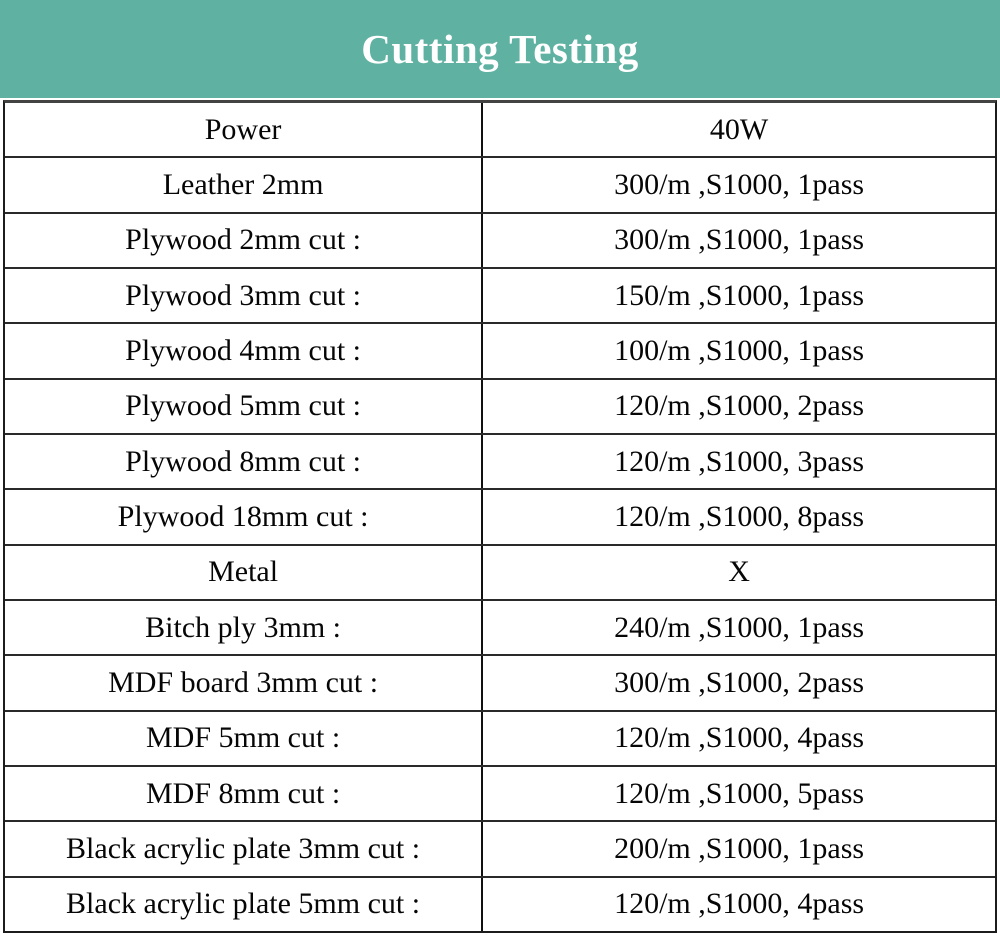 The height and width of the screenshot is (942, 1000). What do you see at coordinates (739, 406) in the screenshot?
I see `value-cell: 120/m ,S1000, 2pass` at bounding box center [739, 406].